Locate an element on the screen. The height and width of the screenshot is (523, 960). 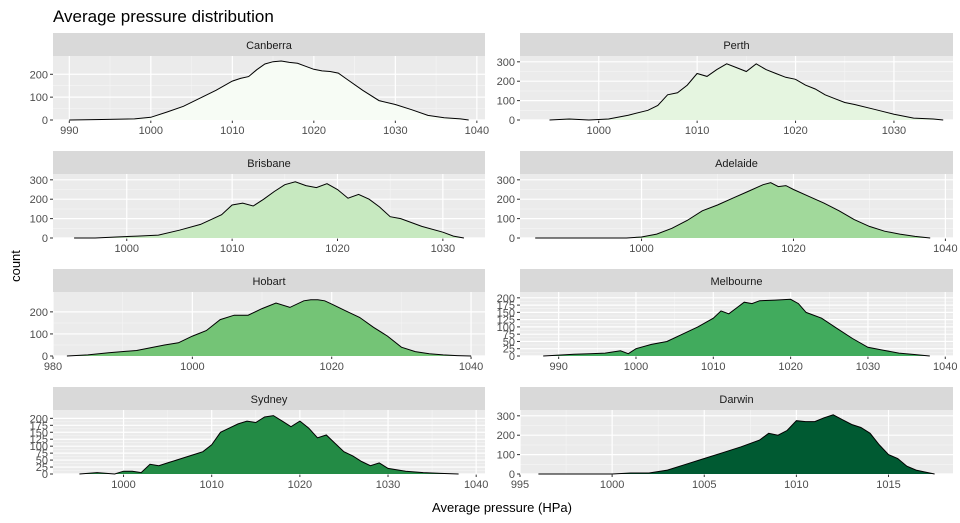
facet-label-melbourne: Melbourne is located at coordinates (737, 282).